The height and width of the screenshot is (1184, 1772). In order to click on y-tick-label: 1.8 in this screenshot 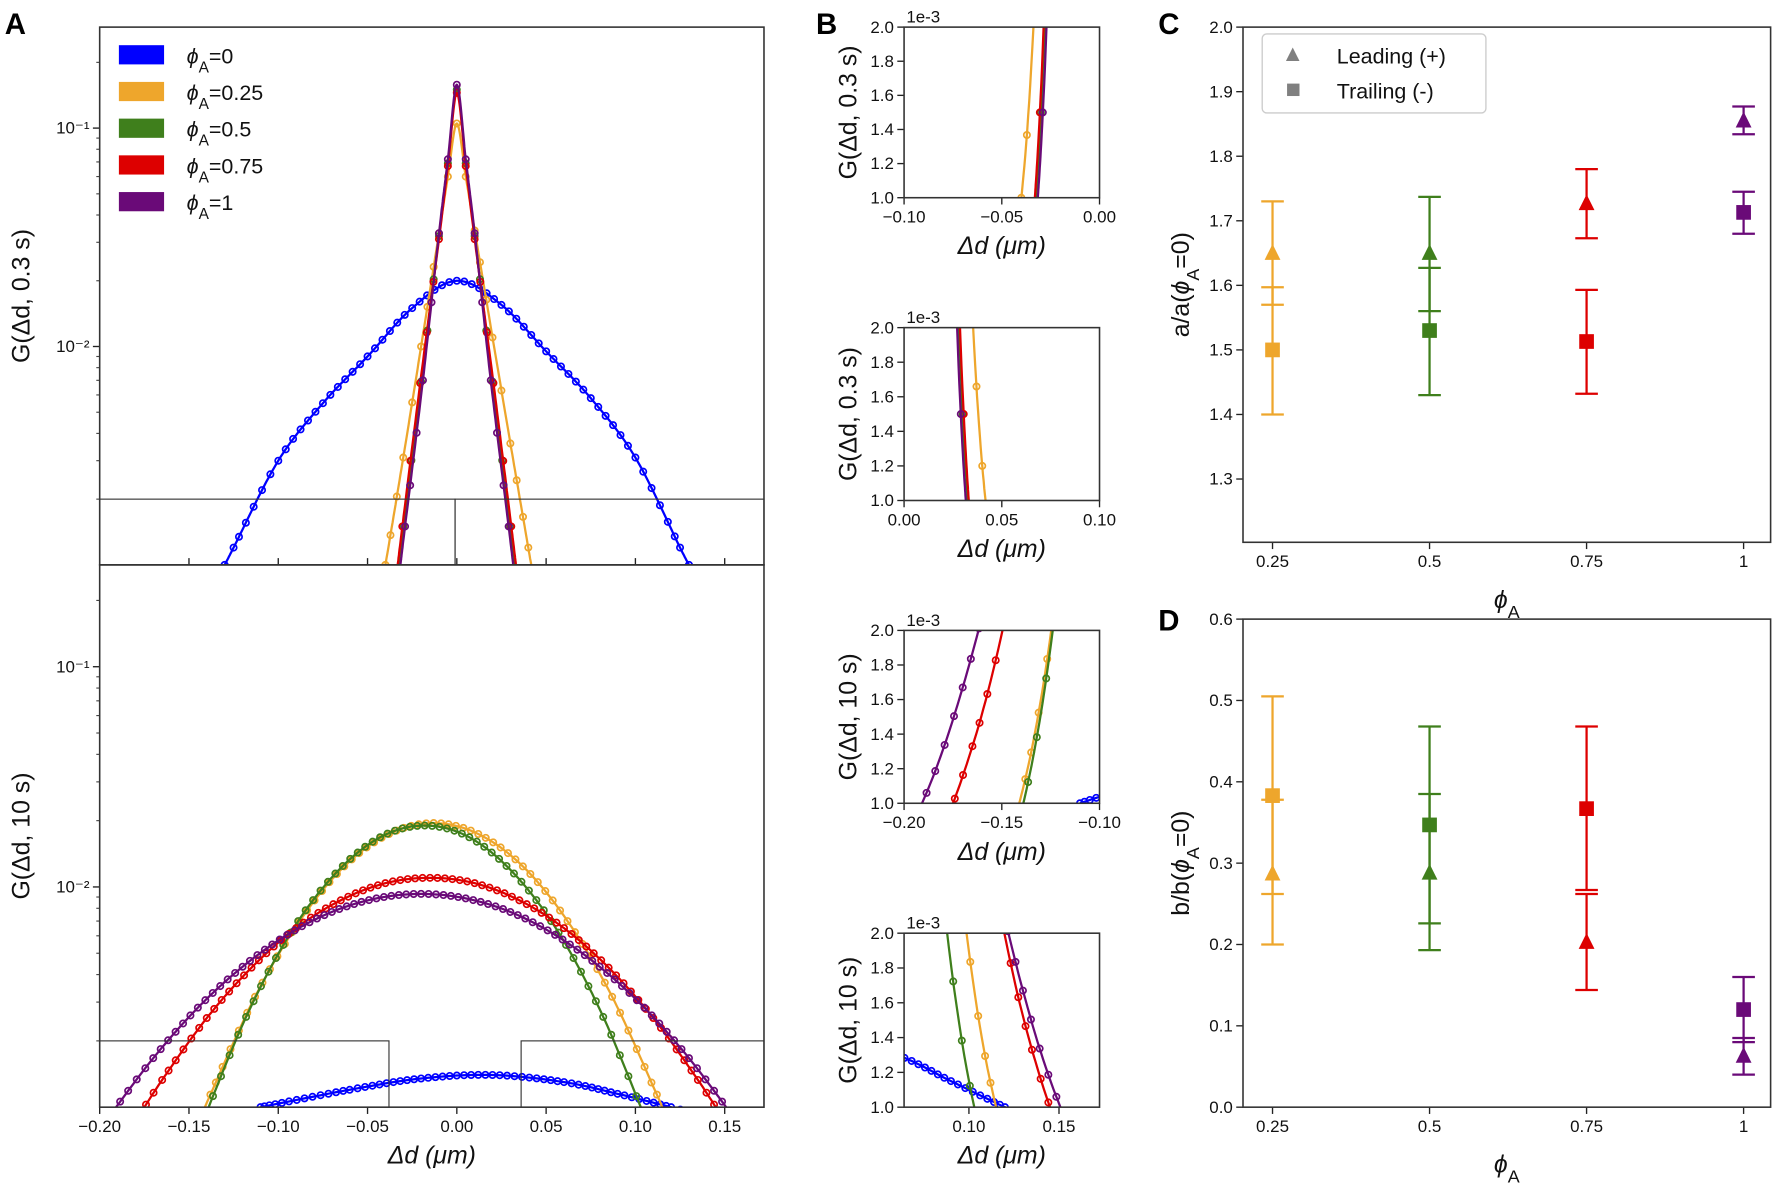, I will do `click(882, 665)`.